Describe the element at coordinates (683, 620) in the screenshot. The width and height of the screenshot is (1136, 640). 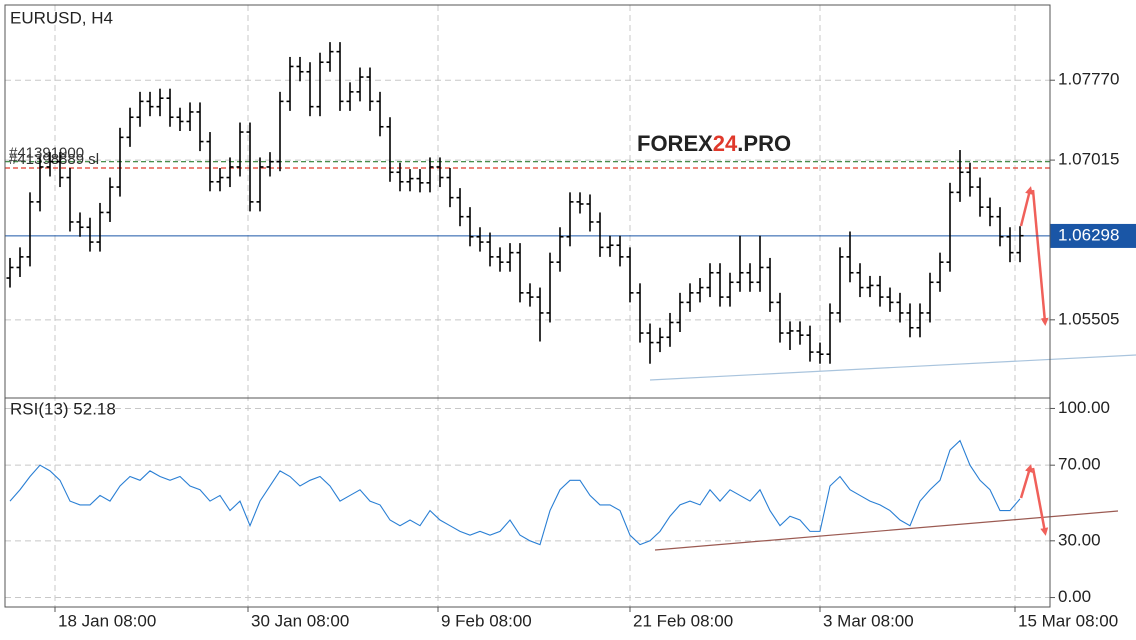
I see `x-tick-label: 21 Feb 08:00` at that location.